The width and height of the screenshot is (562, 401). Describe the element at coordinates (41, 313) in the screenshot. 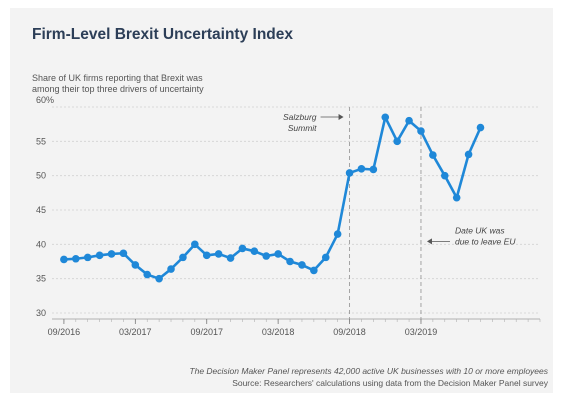

I see `y-tick-label: 30` at that location.